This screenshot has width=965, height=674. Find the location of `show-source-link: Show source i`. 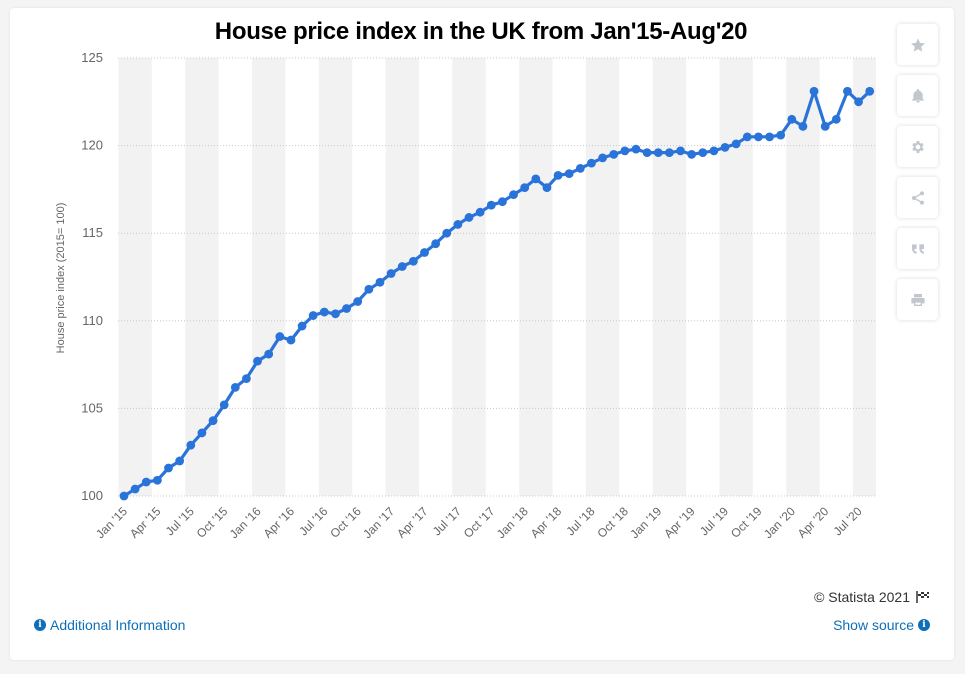

show-source-link: Show source i is located at coordinates (881, 625).